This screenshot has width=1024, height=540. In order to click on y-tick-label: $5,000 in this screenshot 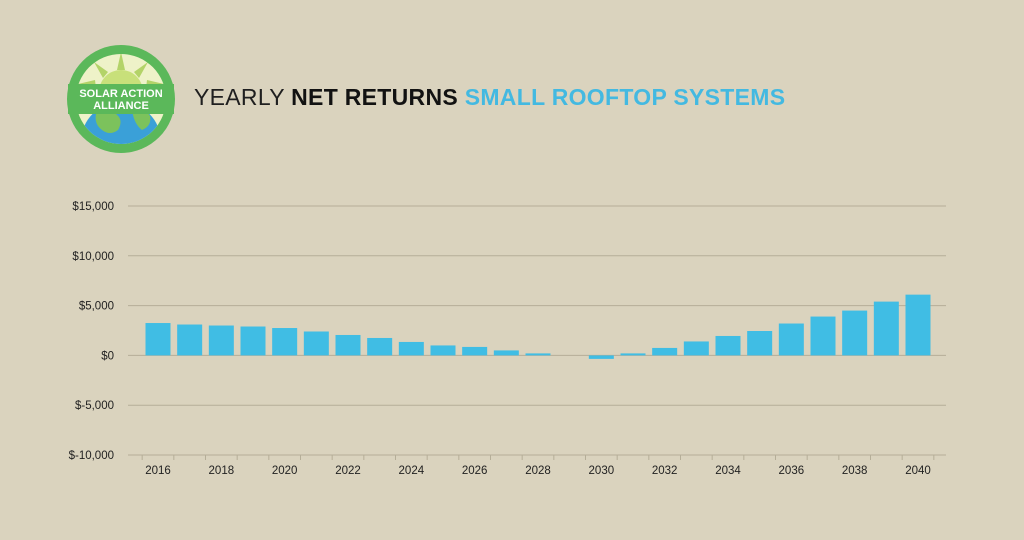, I will do `click(96, 307)`.